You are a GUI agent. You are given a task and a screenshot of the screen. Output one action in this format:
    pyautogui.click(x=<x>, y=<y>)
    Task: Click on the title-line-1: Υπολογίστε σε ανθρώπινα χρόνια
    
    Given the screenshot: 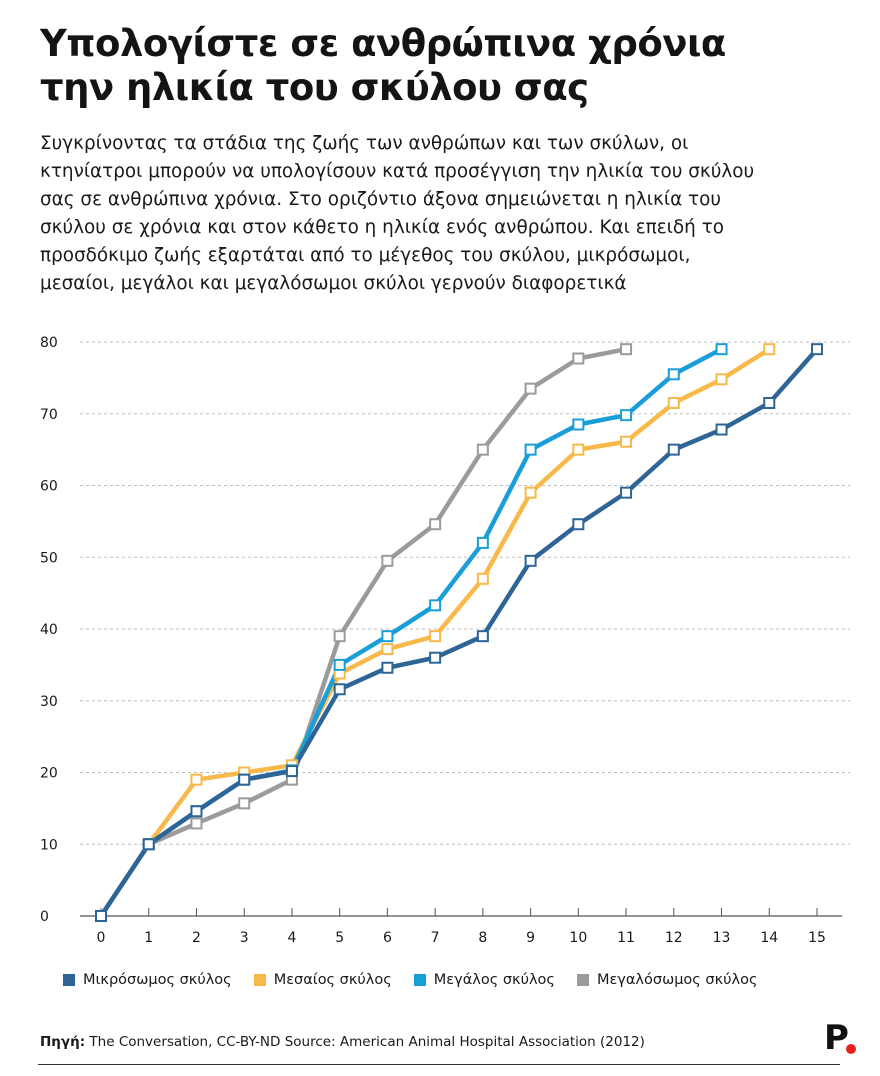 What is the action you would take?
    pyautogui.click(x=383, y=43)
    